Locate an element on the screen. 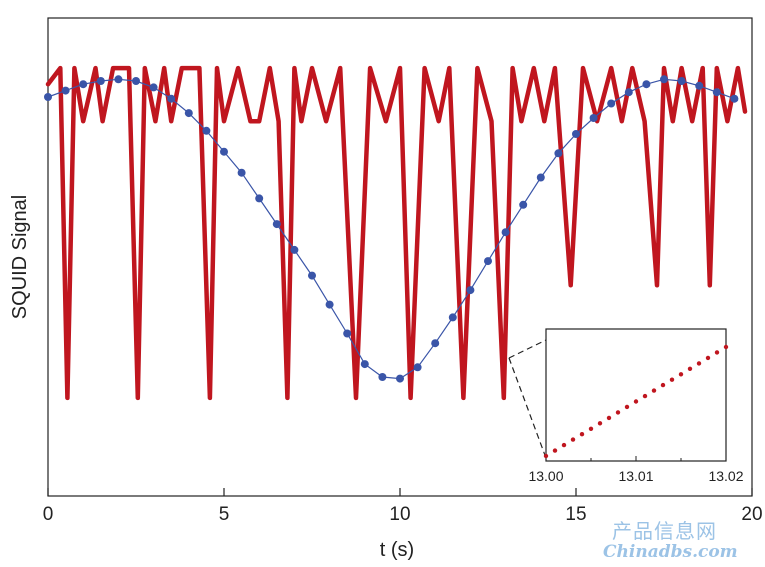  inset-connector-bottom is located at coordinates (527, 408).